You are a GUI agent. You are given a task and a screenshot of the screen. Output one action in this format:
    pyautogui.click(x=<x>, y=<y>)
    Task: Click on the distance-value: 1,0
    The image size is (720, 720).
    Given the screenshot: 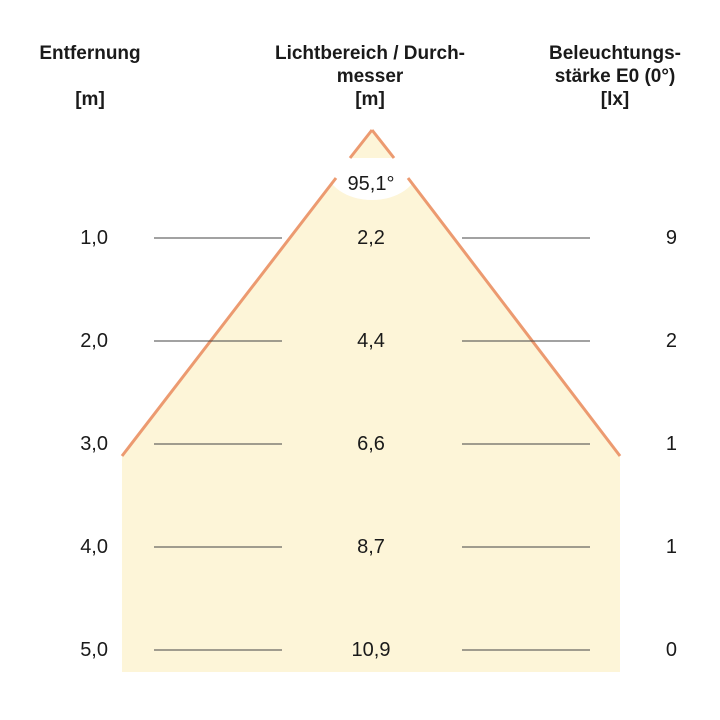 What is the action you would take?
    pyautogui.click(x=94, y=238)
    